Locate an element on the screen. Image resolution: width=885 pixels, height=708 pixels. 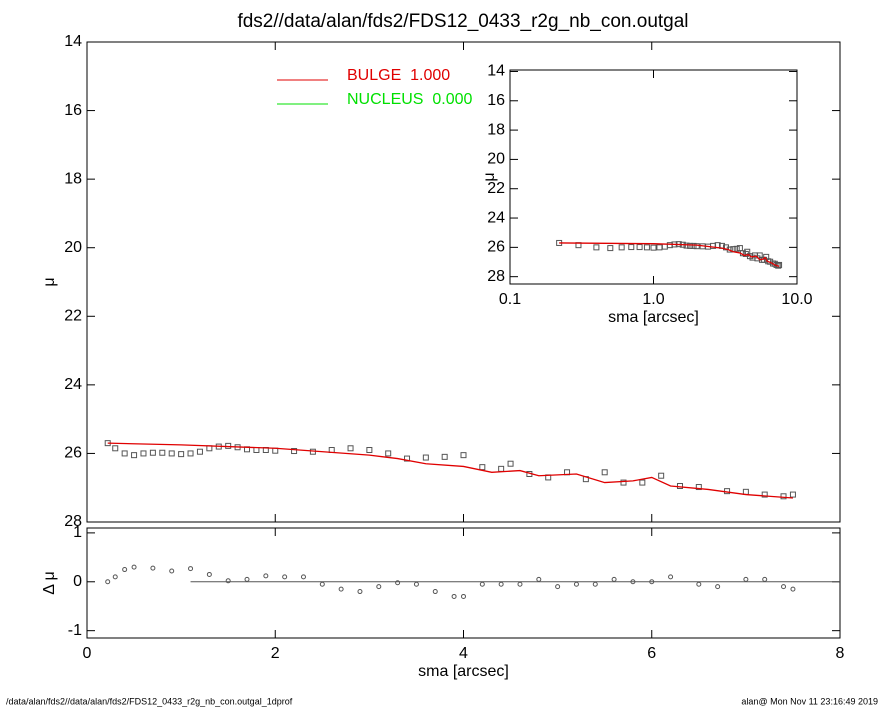
x-tick-label: 10.0 is located at coordinates (796, 299).